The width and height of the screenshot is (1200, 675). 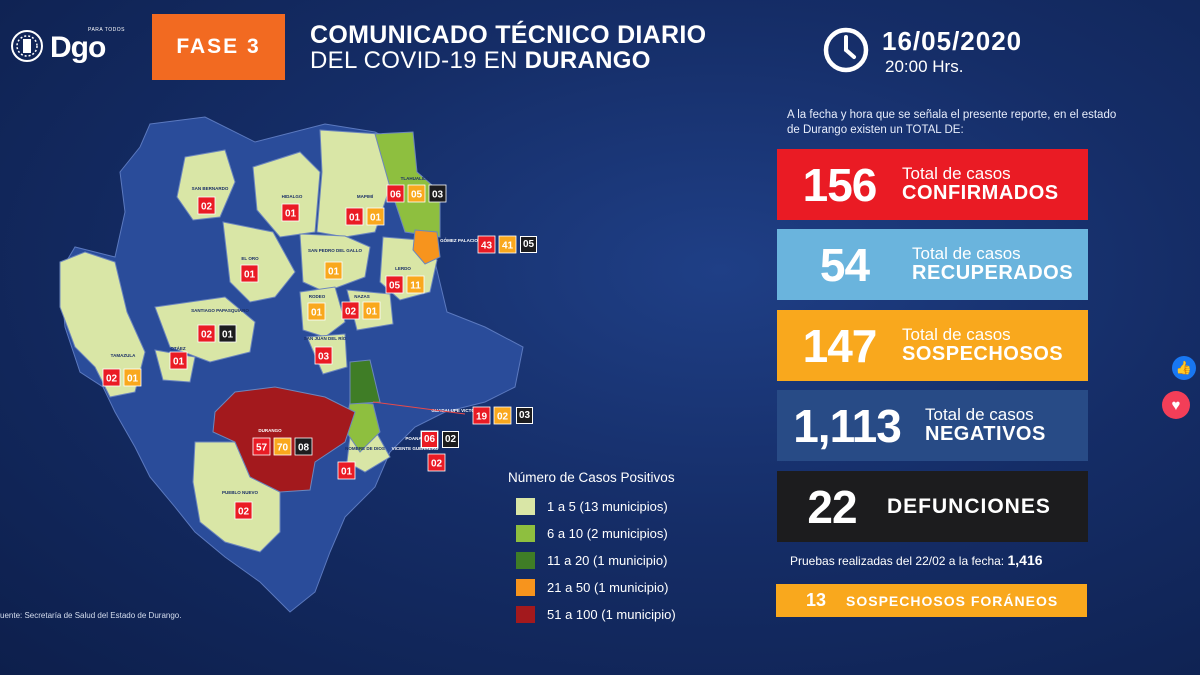 What do you see at coordinates (592, 614) in the screenshot?
I see `legend-item: 51 a 100 (1 municipio)` at bounding box center [592, 614].